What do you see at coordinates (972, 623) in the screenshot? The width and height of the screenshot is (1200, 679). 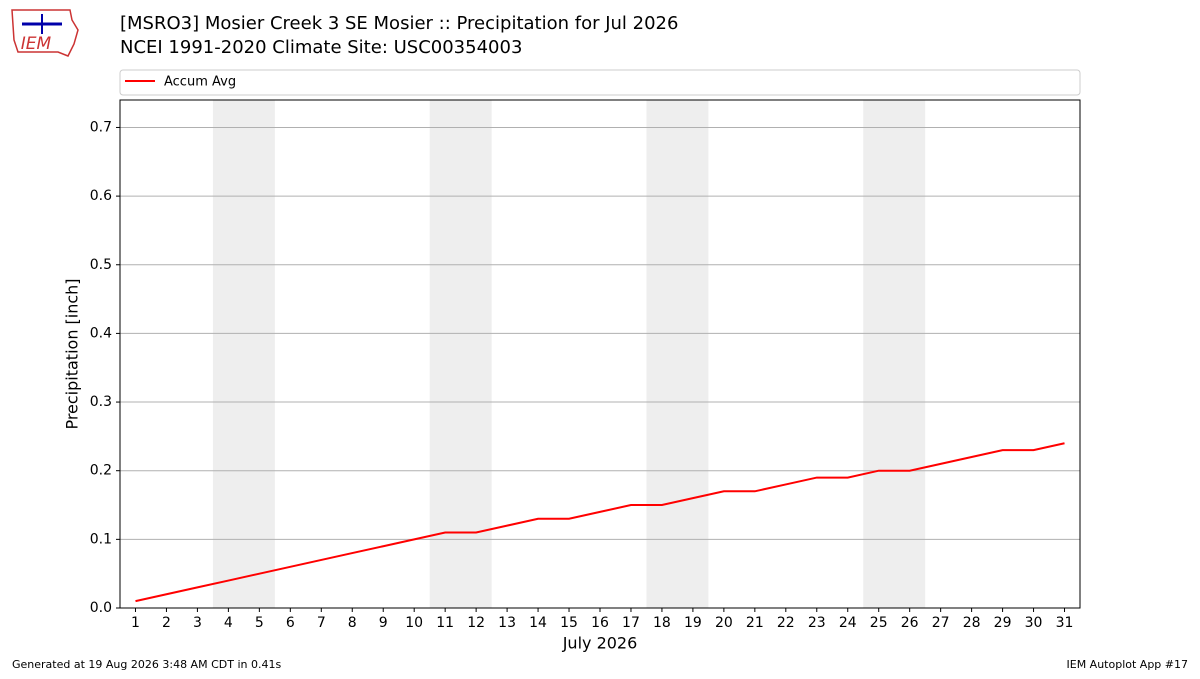 I see `x-tick-label: 28` at bounding box center [972, 623].